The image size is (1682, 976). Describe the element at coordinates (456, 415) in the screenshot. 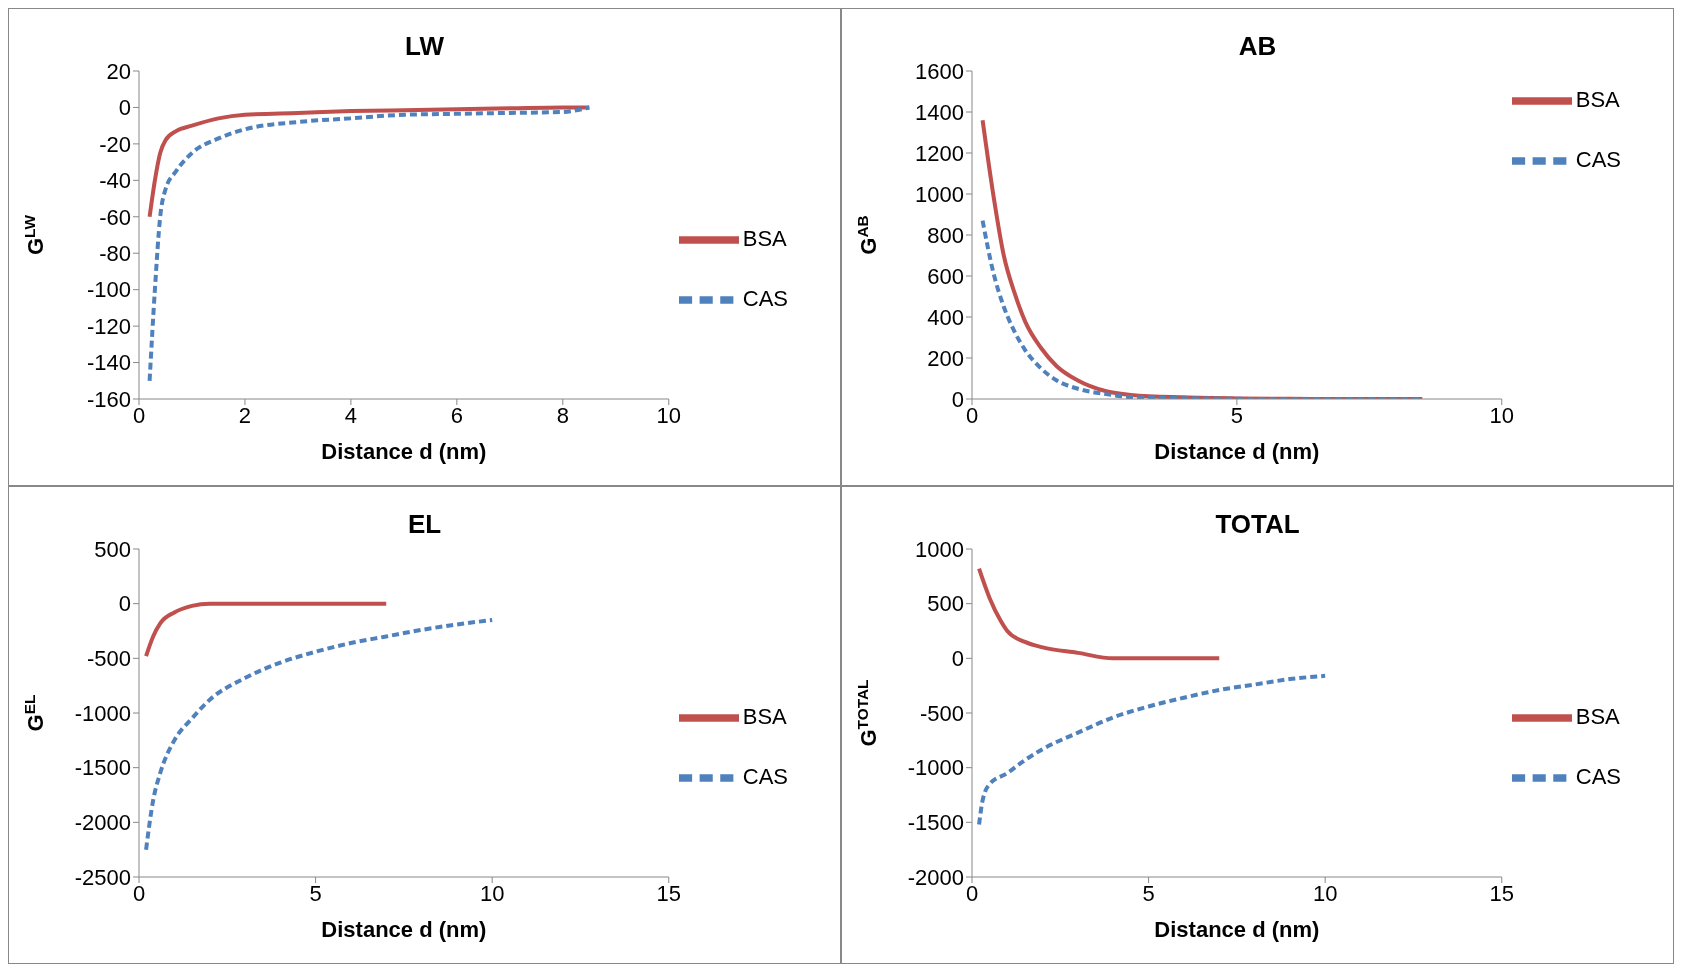

I see `x-tick-label: 6` at that location.